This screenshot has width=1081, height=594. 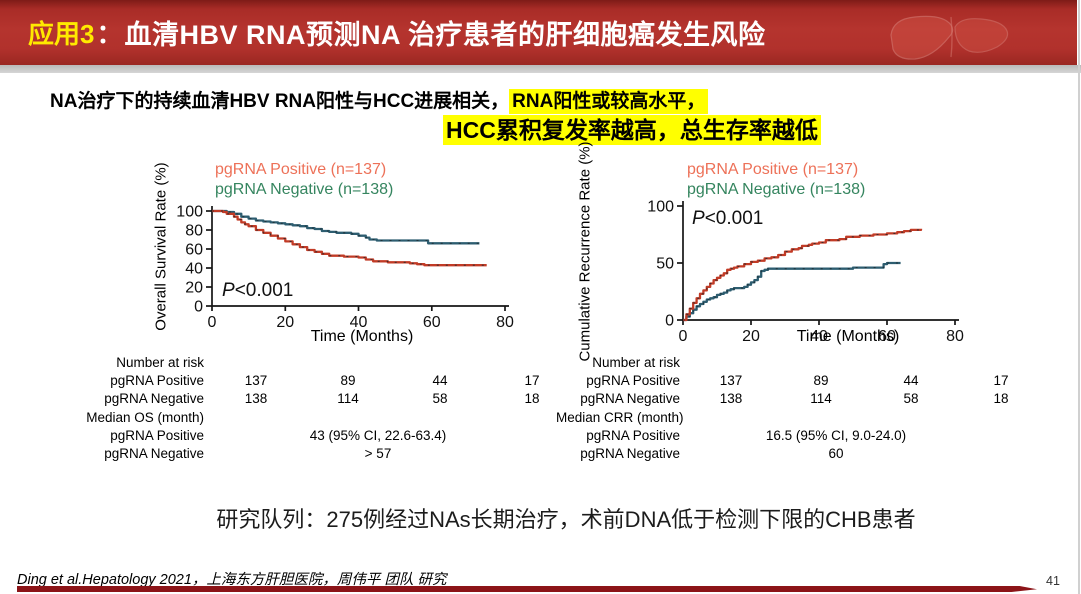 I want to click on footer-bar, so click(x=527, y=589).